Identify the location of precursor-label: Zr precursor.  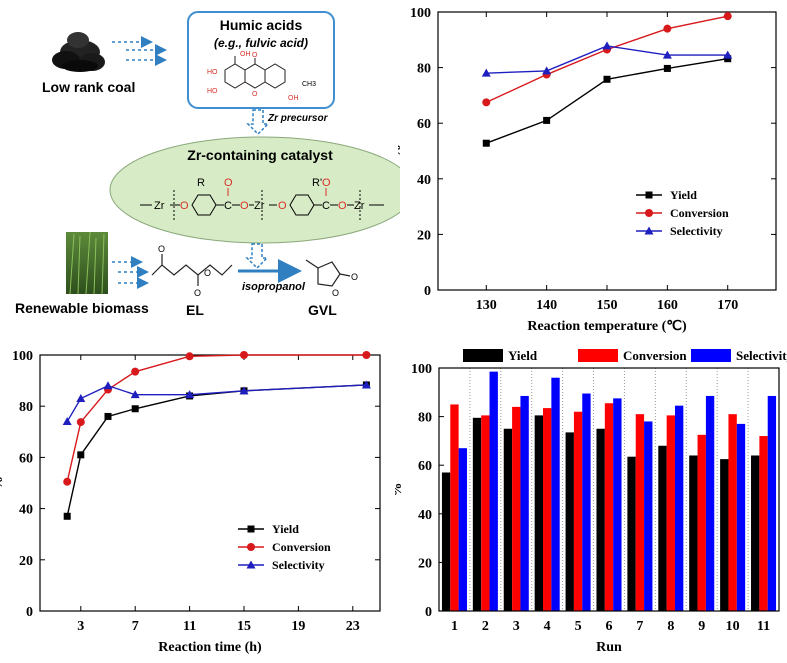
(298, 118).